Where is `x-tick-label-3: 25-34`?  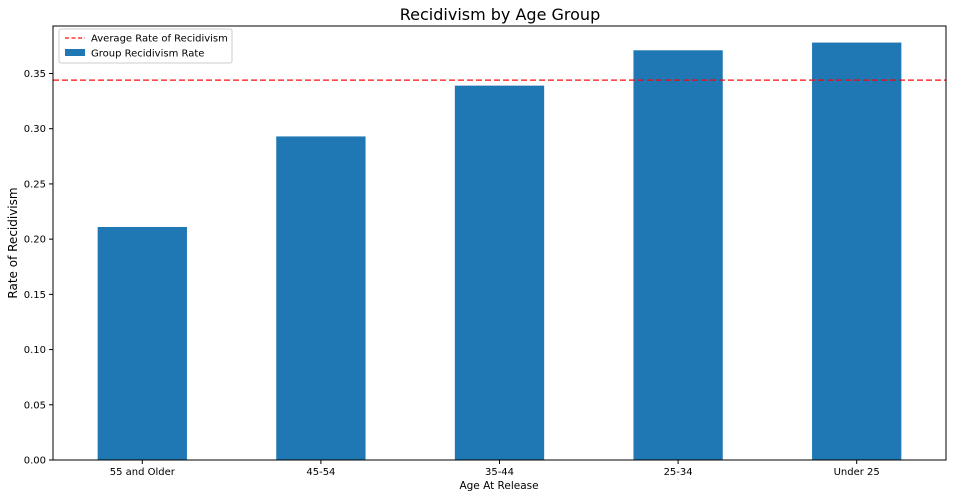 x-tick-label-3: 25-34 is located at coordinates (678, 472).